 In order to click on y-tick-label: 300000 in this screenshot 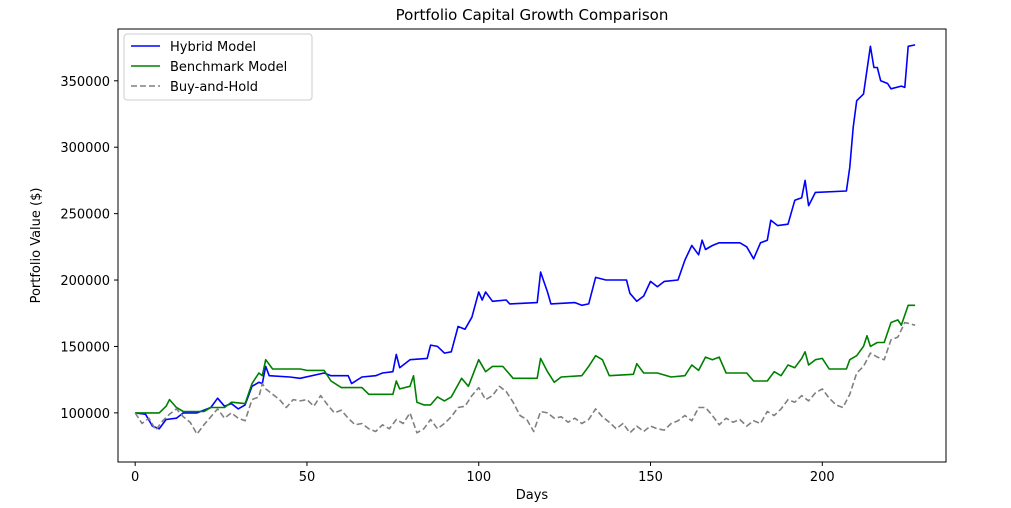, I will do `click(85, 148)`.